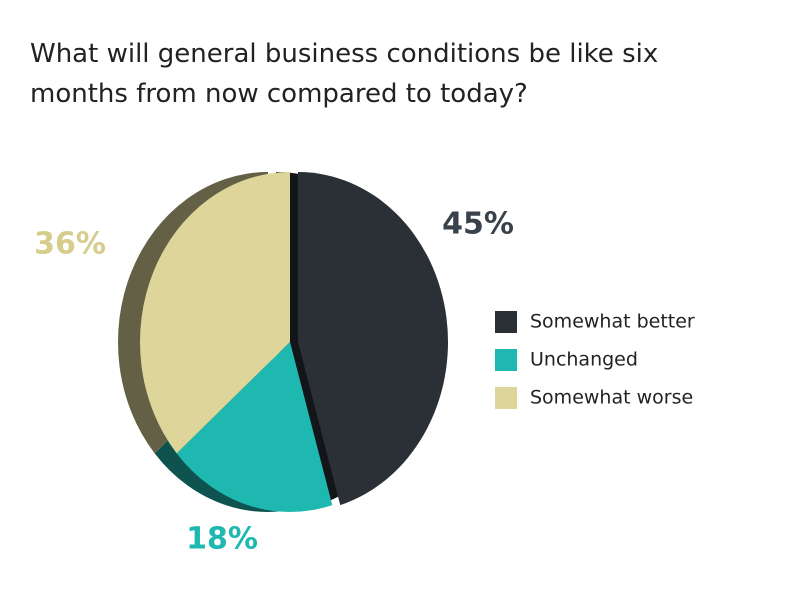 The height and width of the screenshot is (600, 800). I want to click on data-label: 45%, so click(478, 224).